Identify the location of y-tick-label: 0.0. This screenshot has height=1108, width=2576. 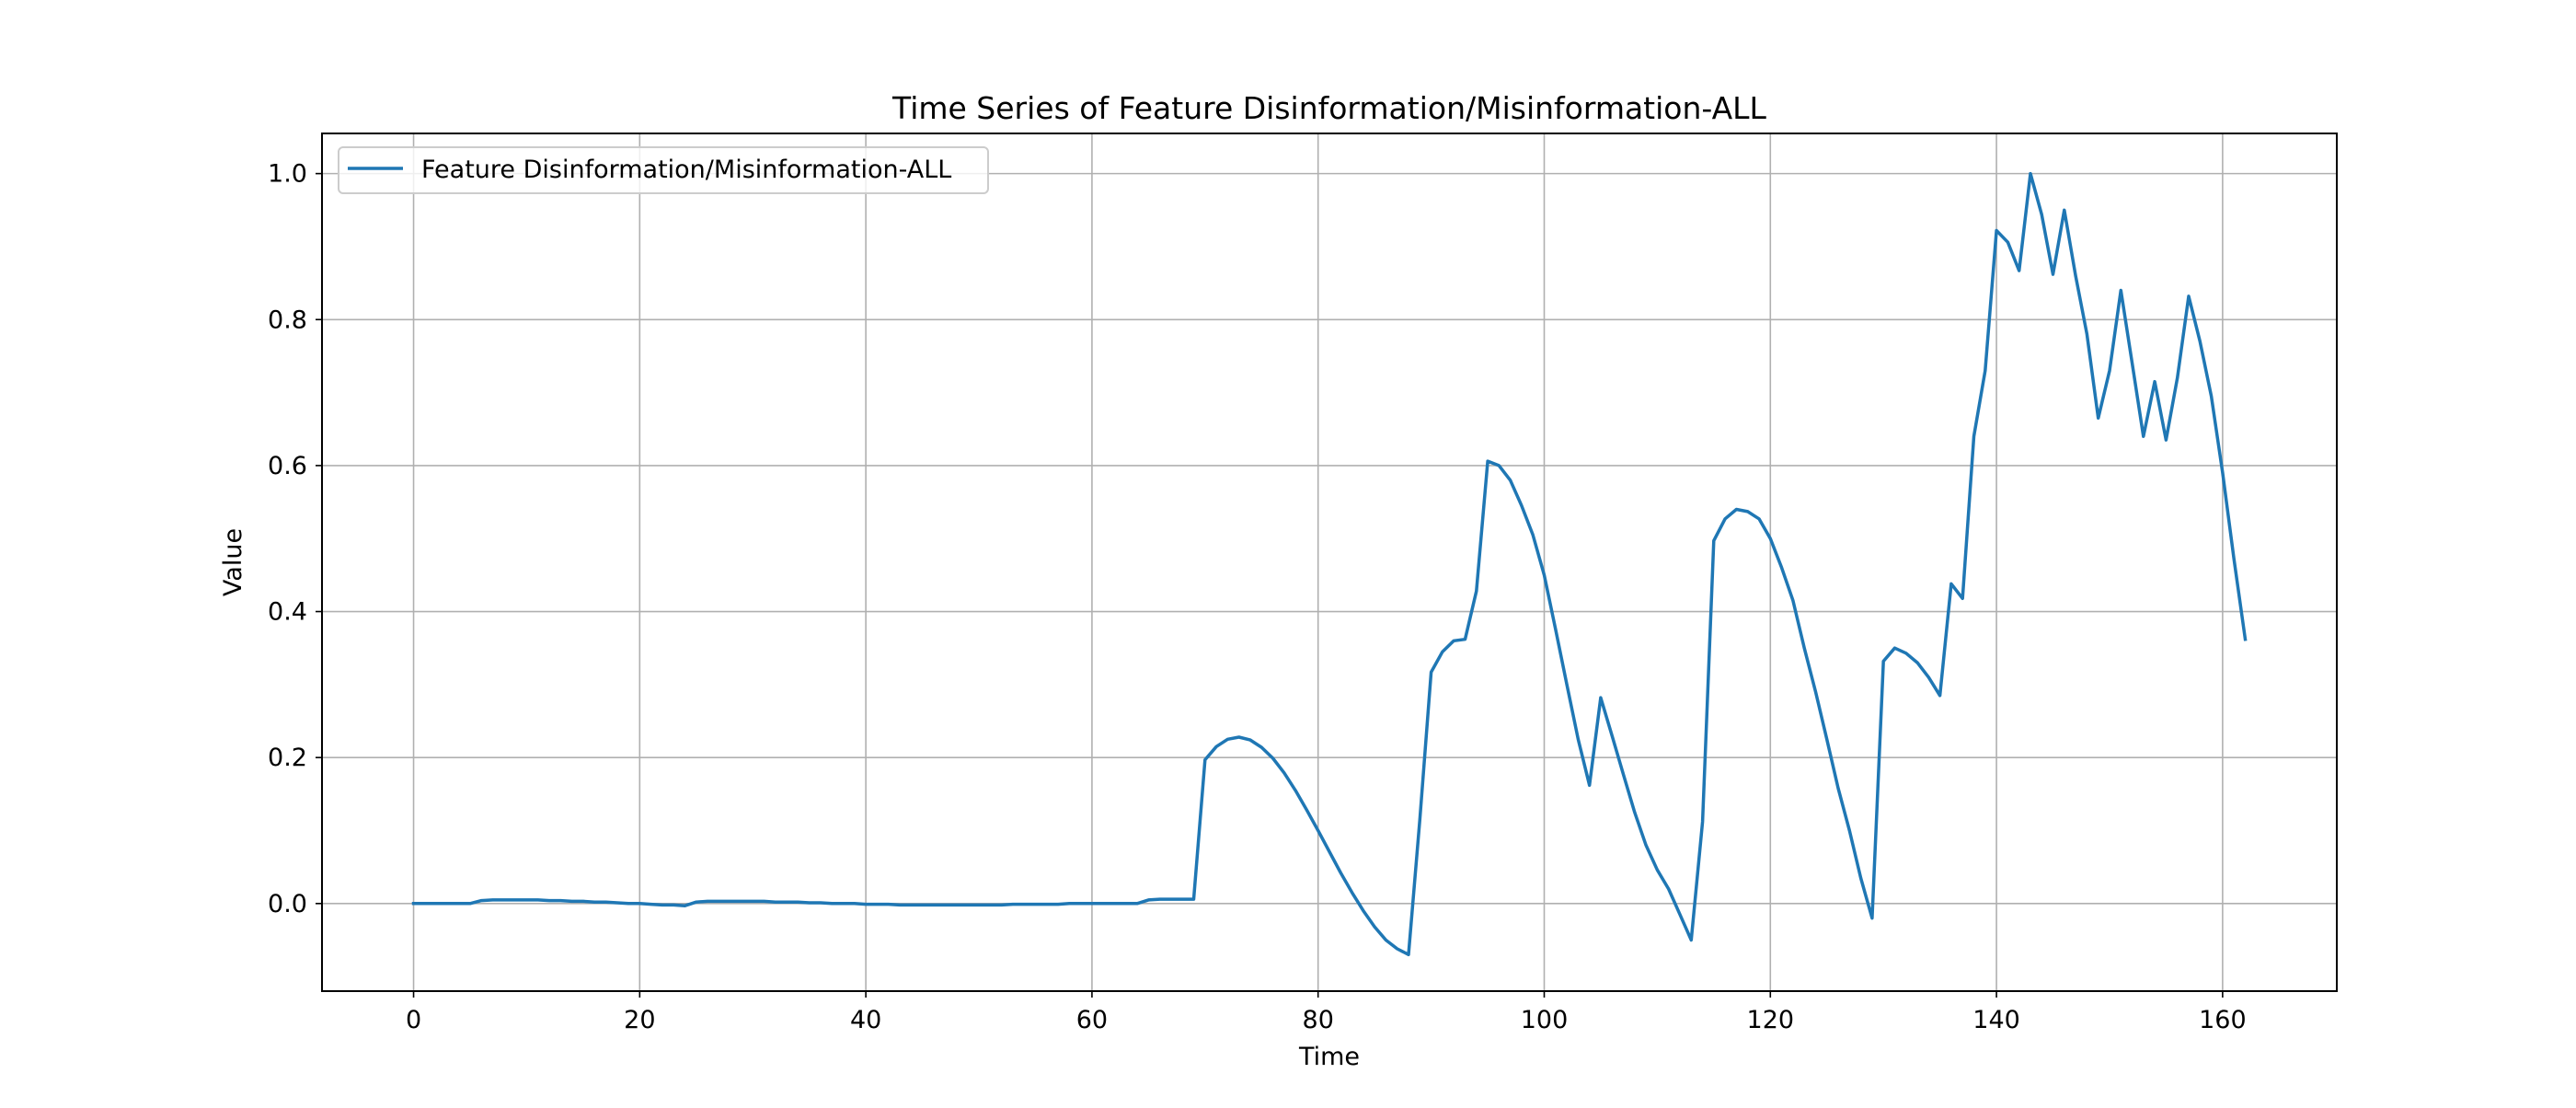
(287, 904).